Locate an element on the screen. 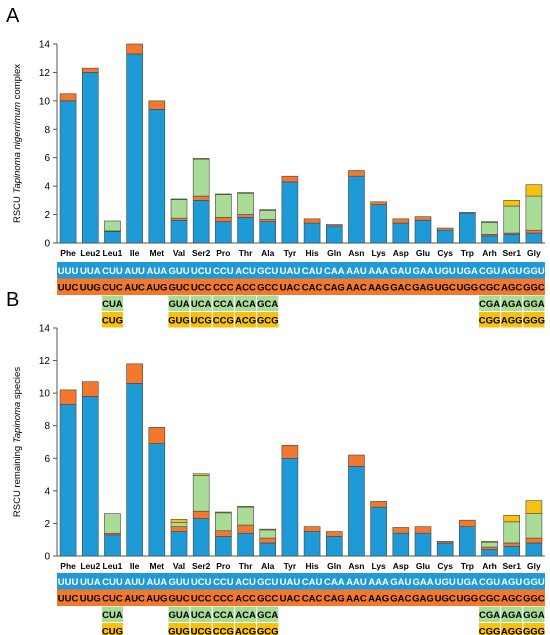 This screenshot has height=635, width=550. codon-label: CCG is located at coordinates (223, 321).